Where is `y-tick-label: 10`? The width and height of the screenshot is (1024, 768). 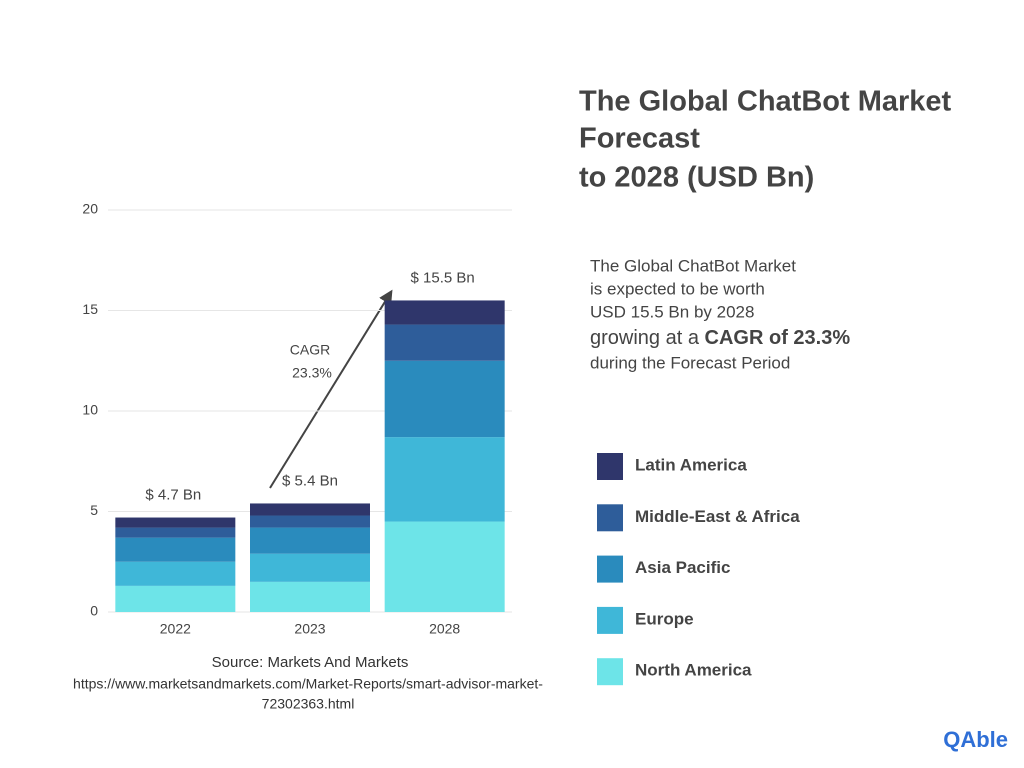 y-tick-label: 10 is located at coordinates (90, 410).